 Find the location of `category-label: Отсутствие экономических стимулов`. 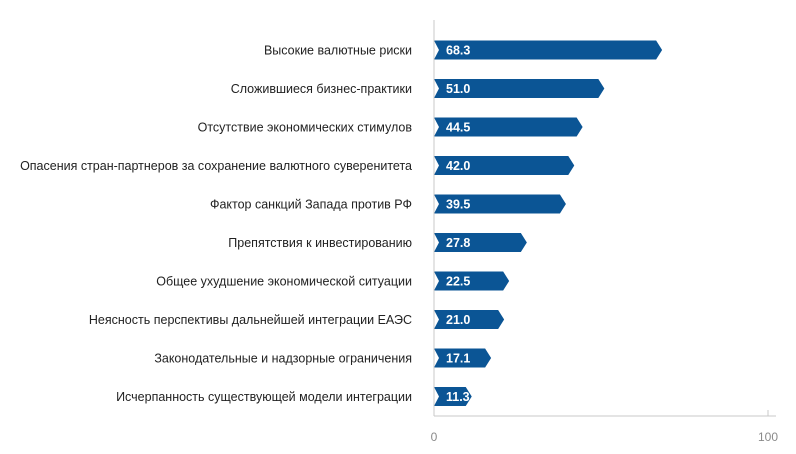

category-label: Отсутствие экономических стимулов is located at coordinates (305, 128).